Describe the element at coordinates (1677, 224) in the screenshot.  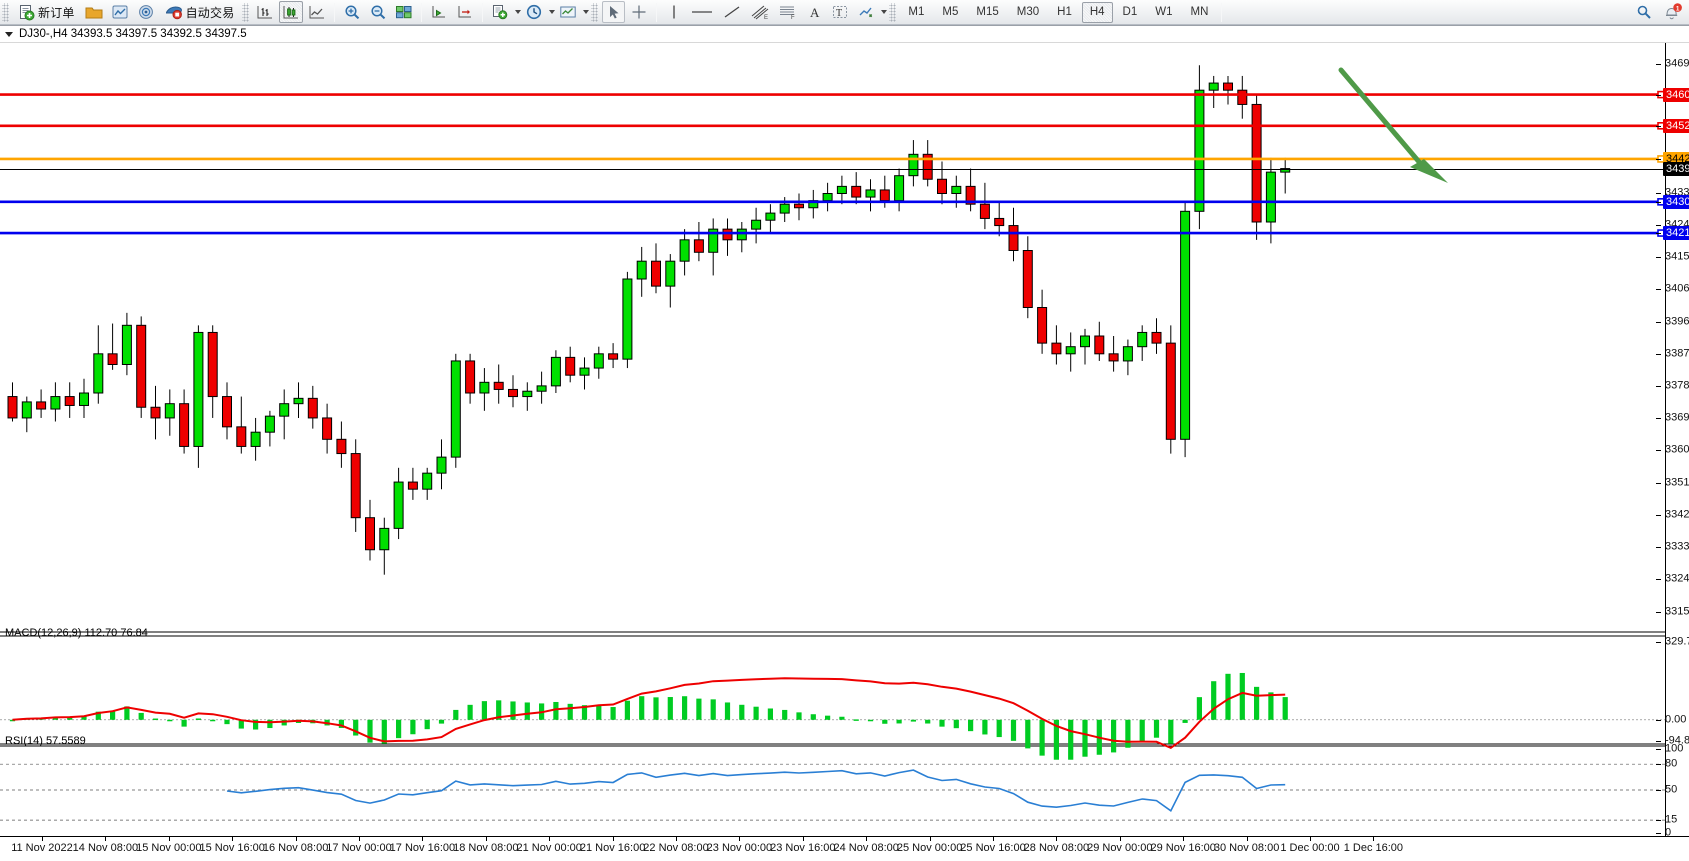
I see `price-axis-label: 34241.5` at that location.